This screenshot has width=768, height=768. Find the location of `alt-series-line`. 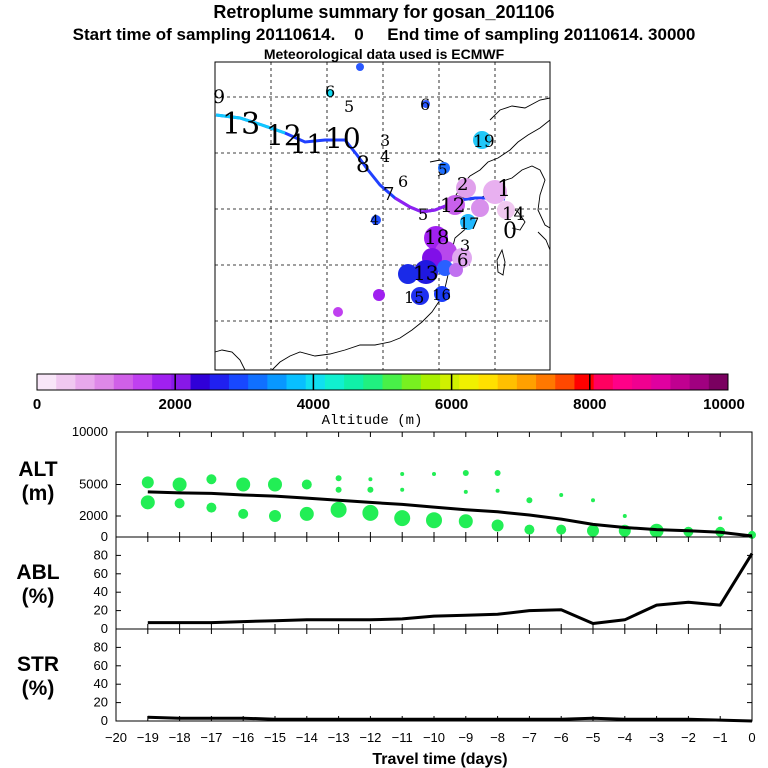

alt-series-line is located at coordinates (450, 514).